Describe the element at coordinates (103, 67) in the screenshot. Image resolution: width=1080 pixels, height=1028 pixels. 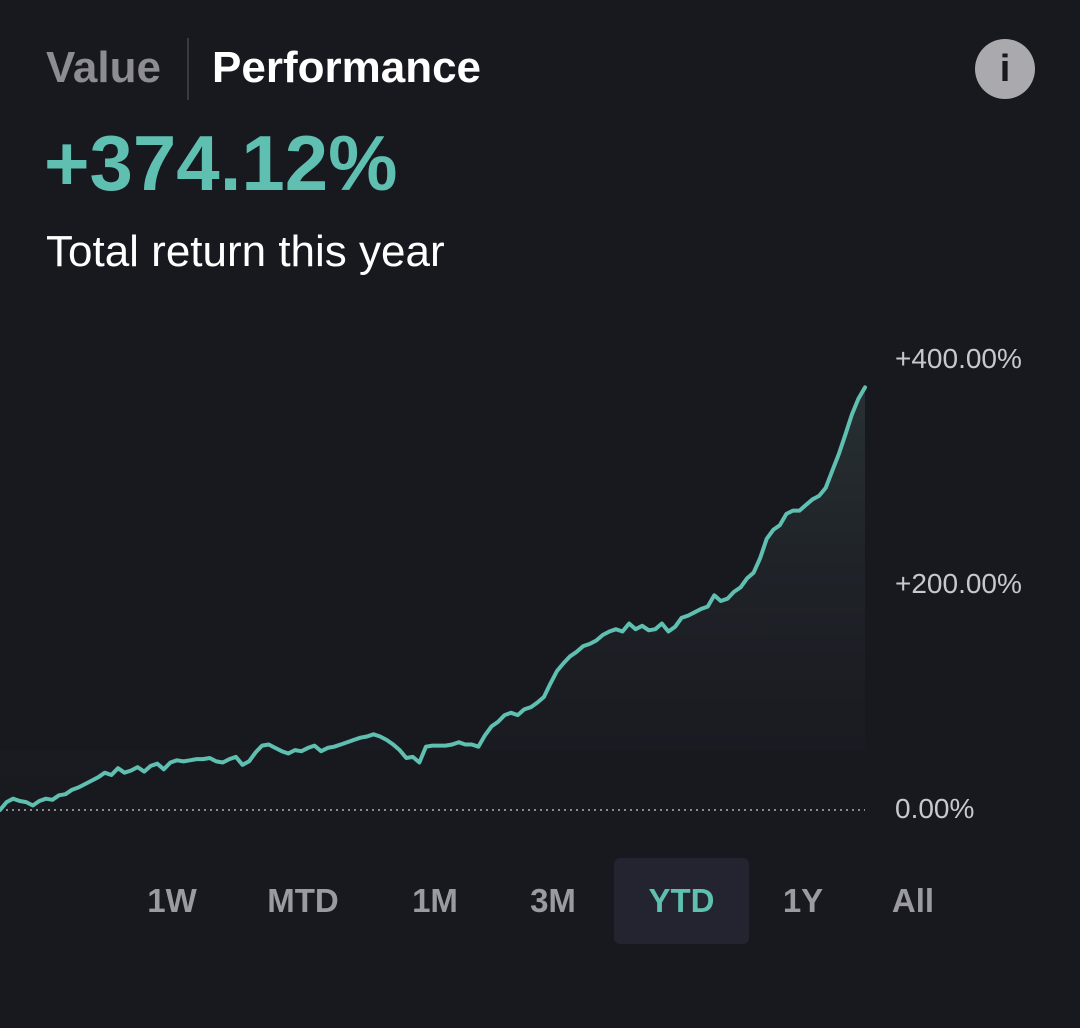
I see `tab-value: Value` at that location.